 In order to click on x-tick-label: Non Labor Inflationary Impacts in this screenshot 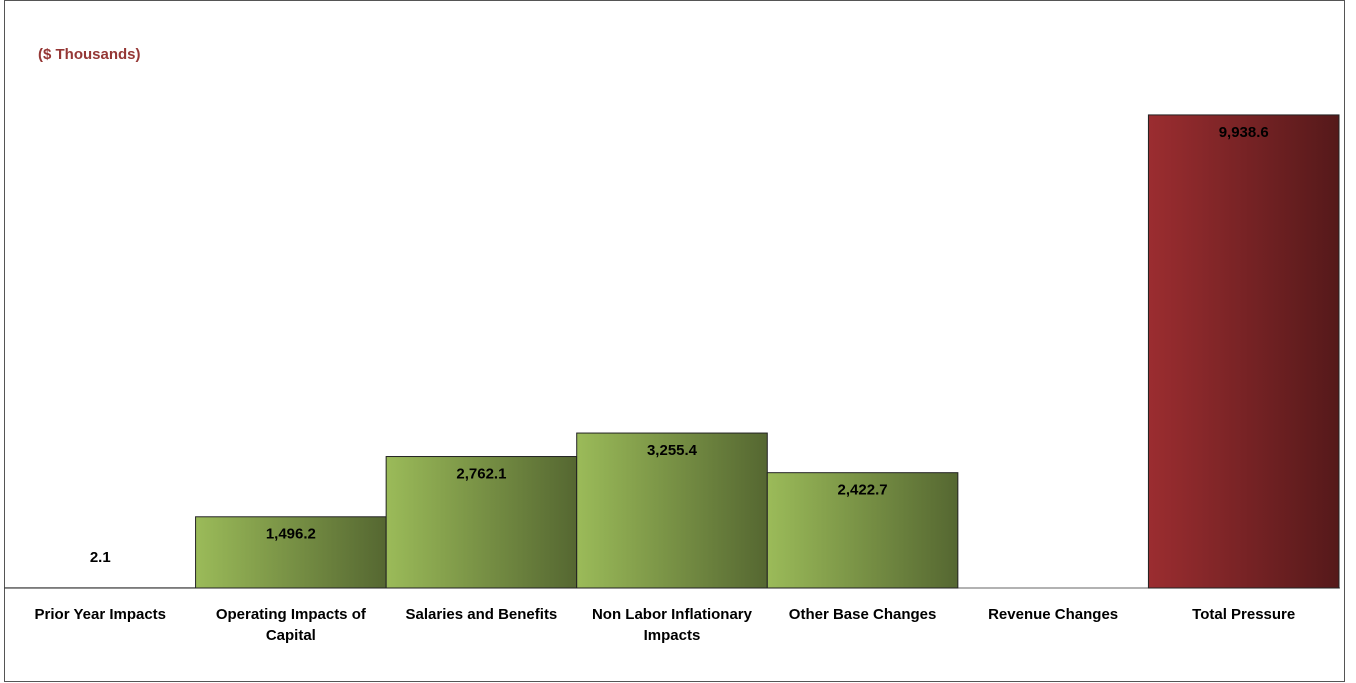, I will do `click(671, 625)`.